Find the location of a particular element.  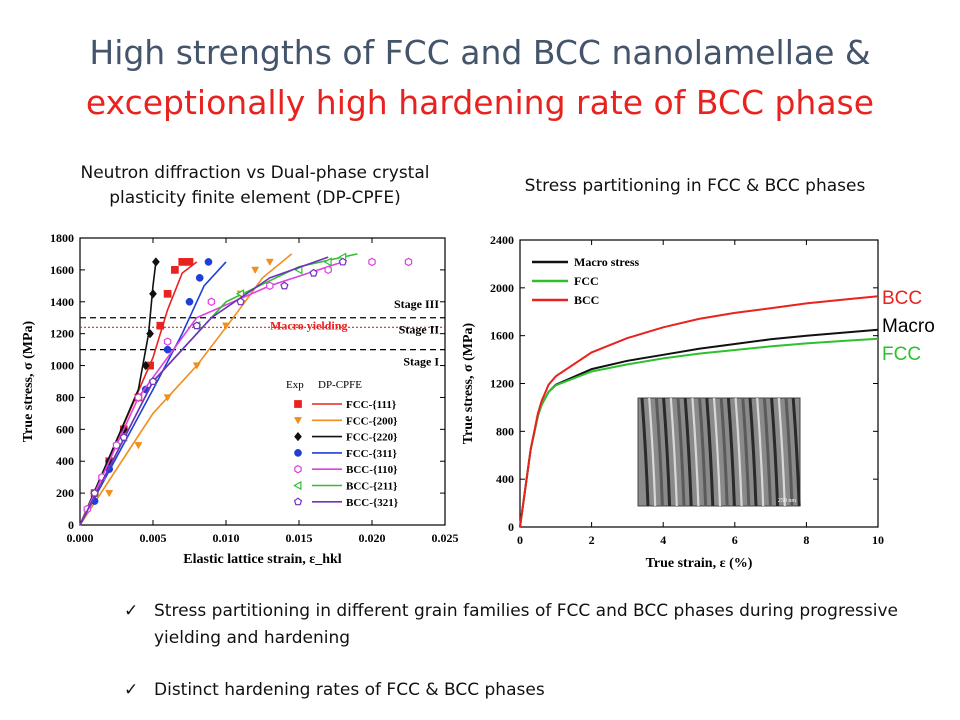

x-tick-label: 0.025 is located at coordinates (445, 538).